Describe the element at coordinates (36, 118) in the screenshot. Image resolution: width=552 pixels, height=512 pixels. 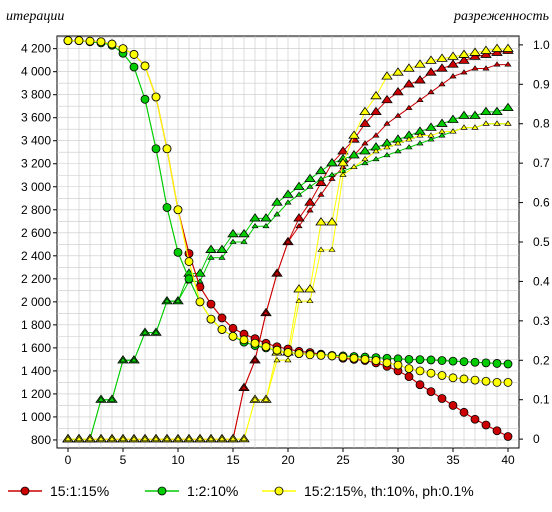
I see `left-tick-label: 3 600` at that location.